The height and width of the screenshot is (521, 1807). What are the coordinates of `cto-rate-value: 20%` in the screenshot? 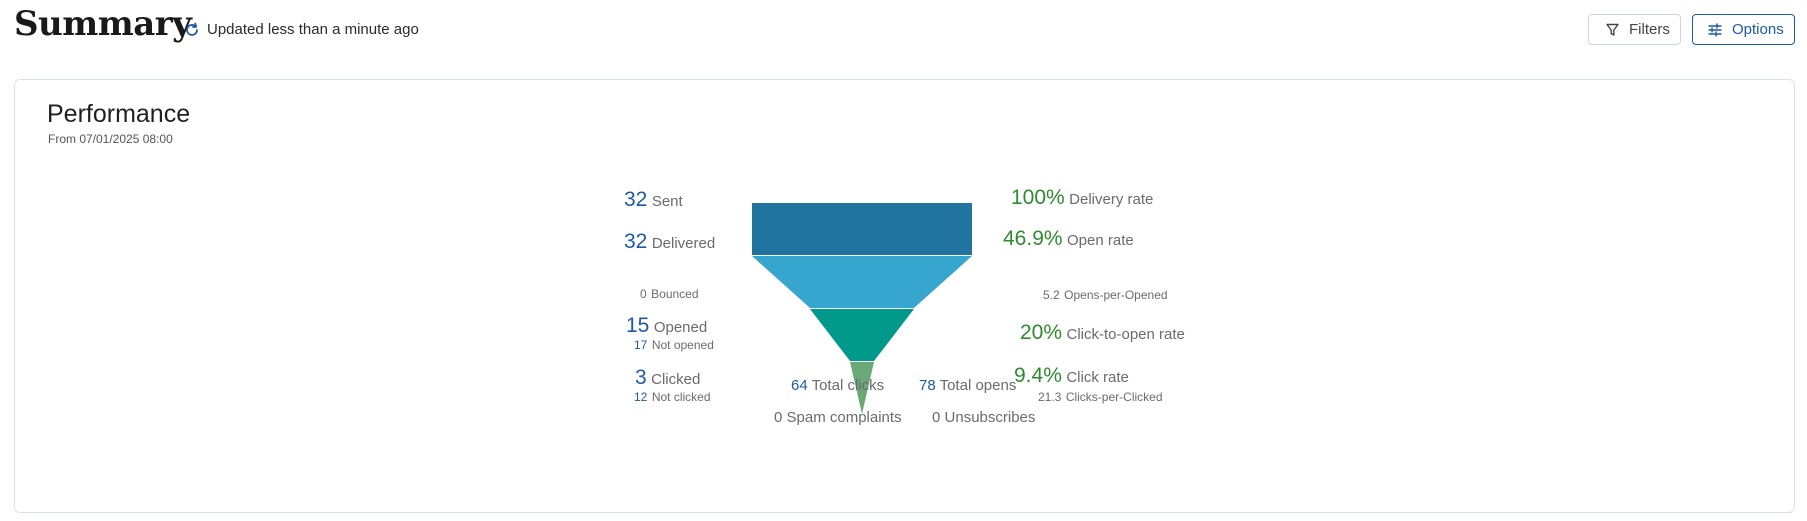 It's located at (1041, 332).